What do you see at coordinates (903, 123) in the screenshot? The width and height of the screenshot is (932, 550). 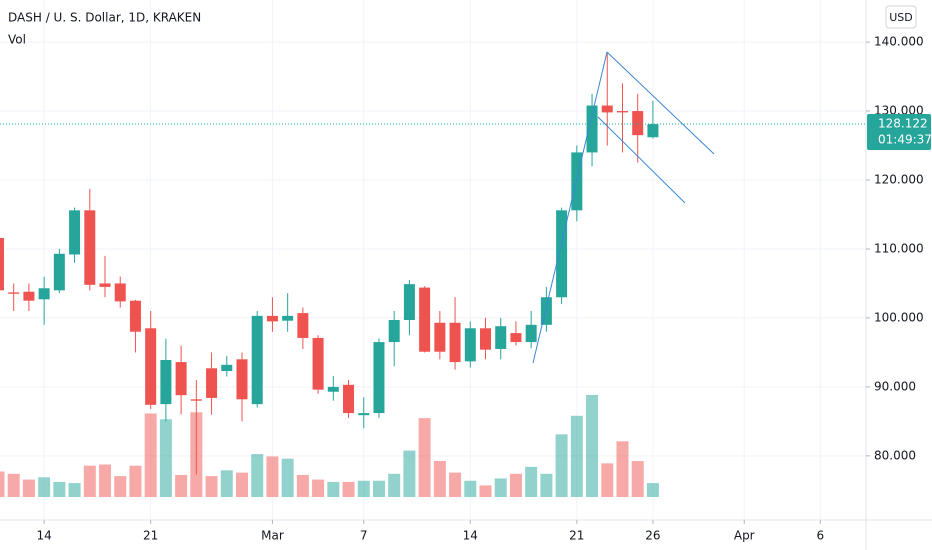 I see `last-price-label: 128.122` at bounding box center [903, 123].